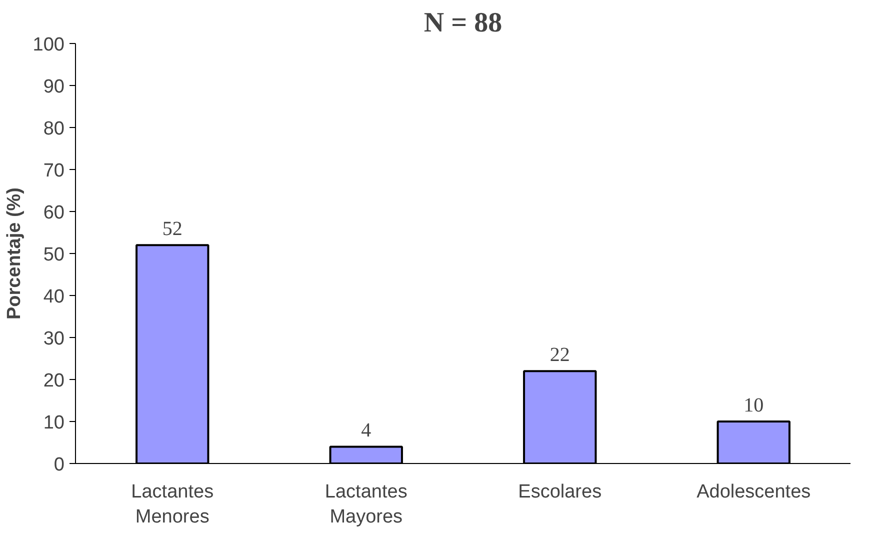  What do you see at coordinates (463, 23) in the screenshot?
I see `chart-title: N = 88` at bounding box center [463, 23].